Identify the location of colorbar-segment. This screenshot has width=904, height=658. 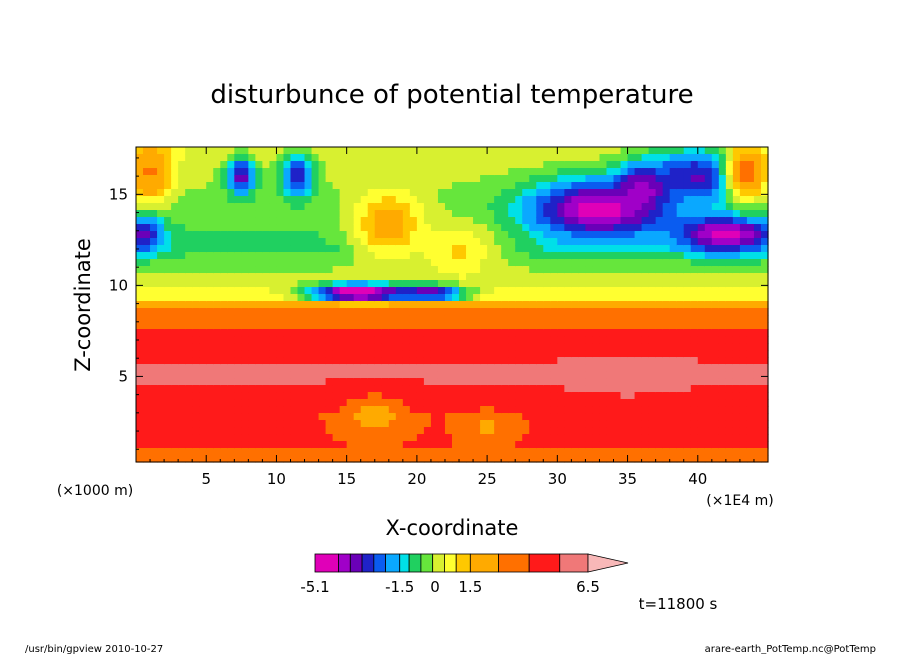
(463, 563).